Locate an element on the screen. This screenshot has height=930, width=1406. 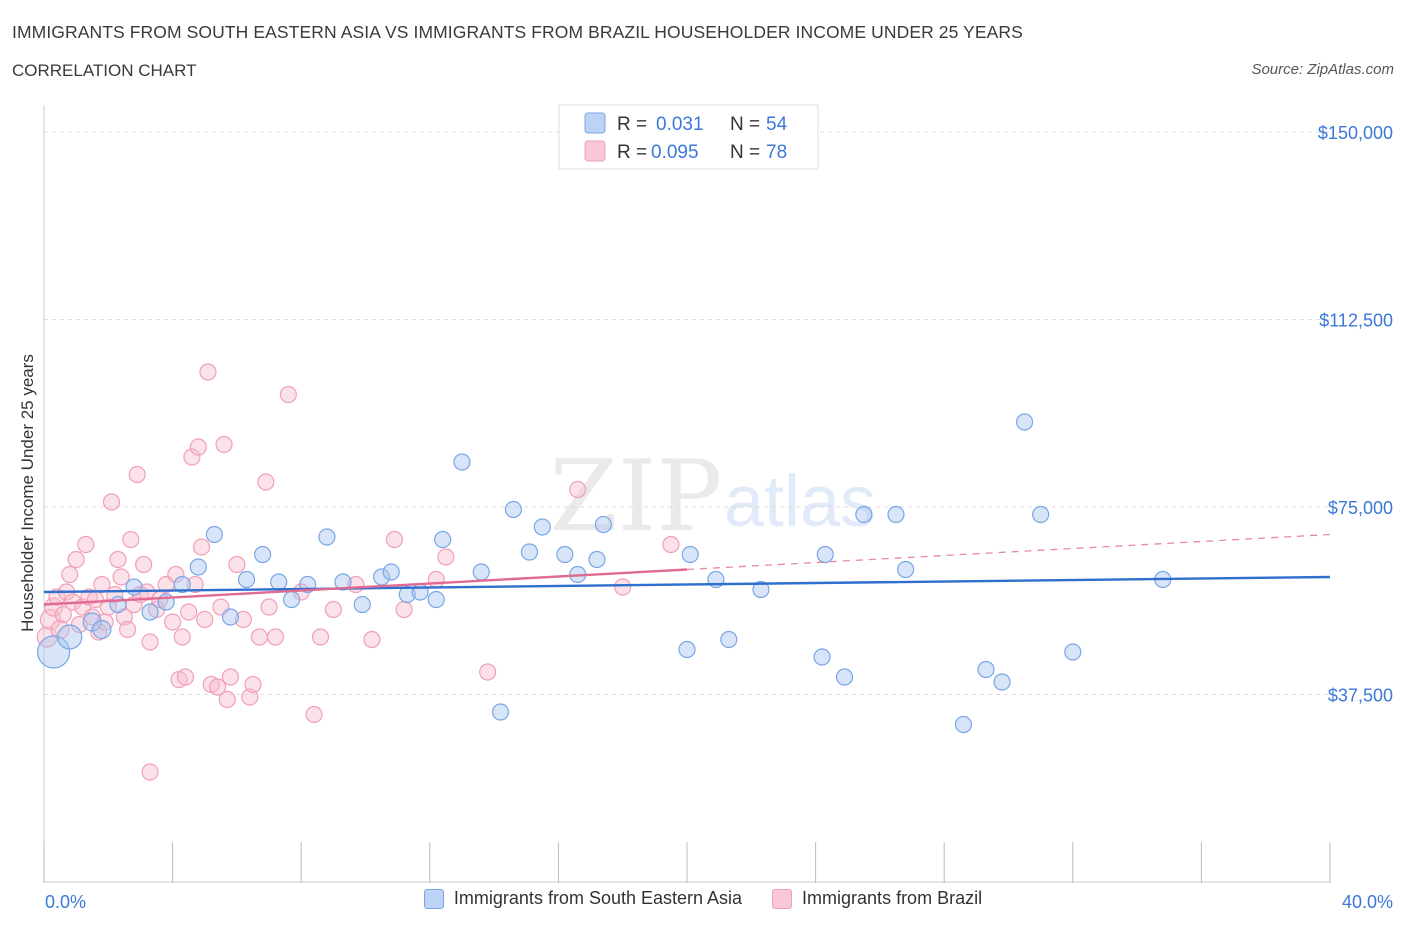
stats-r-label-sea: R = is located at coordinates (632, 124).